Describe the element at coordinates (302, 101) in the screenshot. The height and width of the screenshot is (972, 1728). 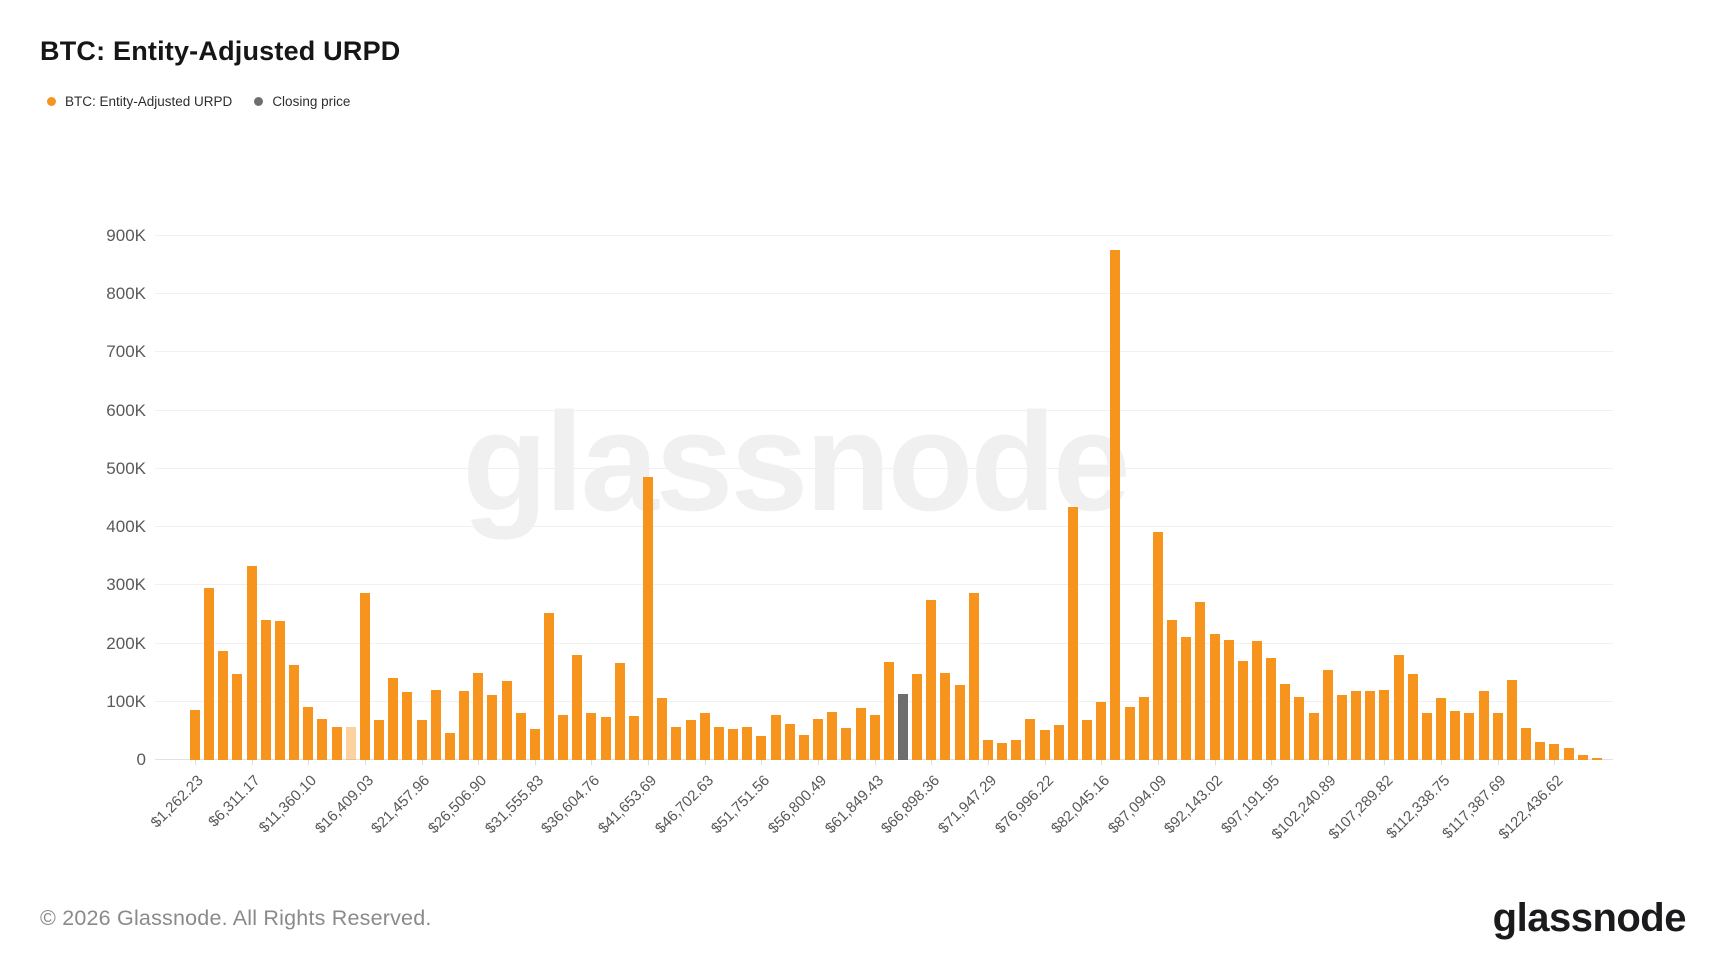
I see `legend-item-closing-price: Closing price` at that location.